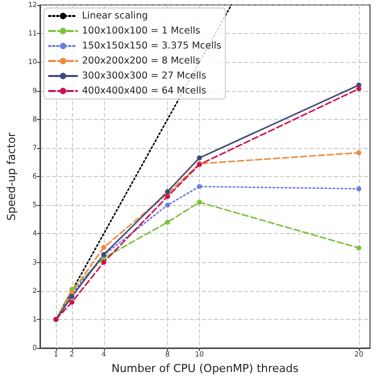 Image resolution: width=379 pixels, height=378 pixels. Describe the element at coordinates (144, 91) in the screenshot. I see `legend-label: 400x400x400 = 64 Mcells` at that location.